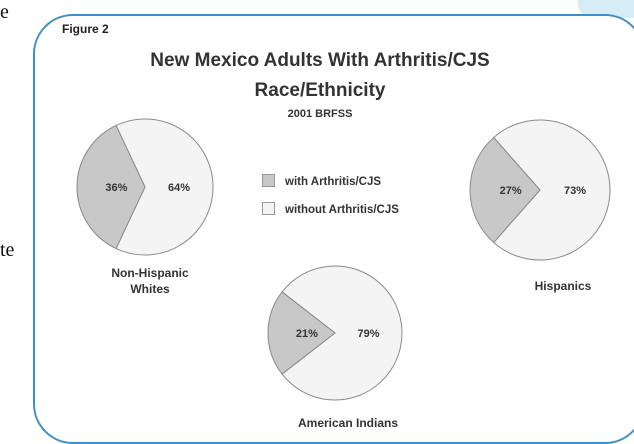 This screenshot has height=444, width=634. Describe the element at coordinates (342, 210) in the screenshot. I see `legend-label-without: without Arthritis/CJS` at that location.